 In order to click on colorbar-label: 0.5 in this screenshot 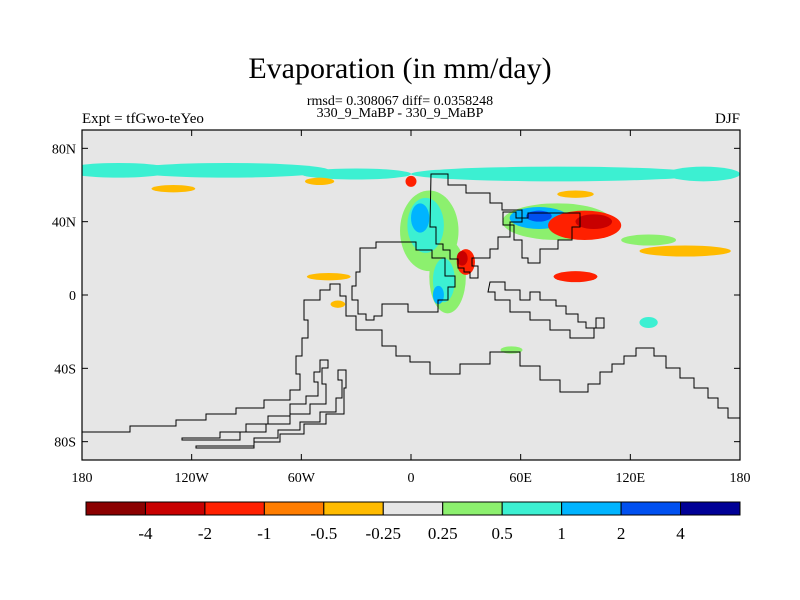, I will do `click(502, 533)`.